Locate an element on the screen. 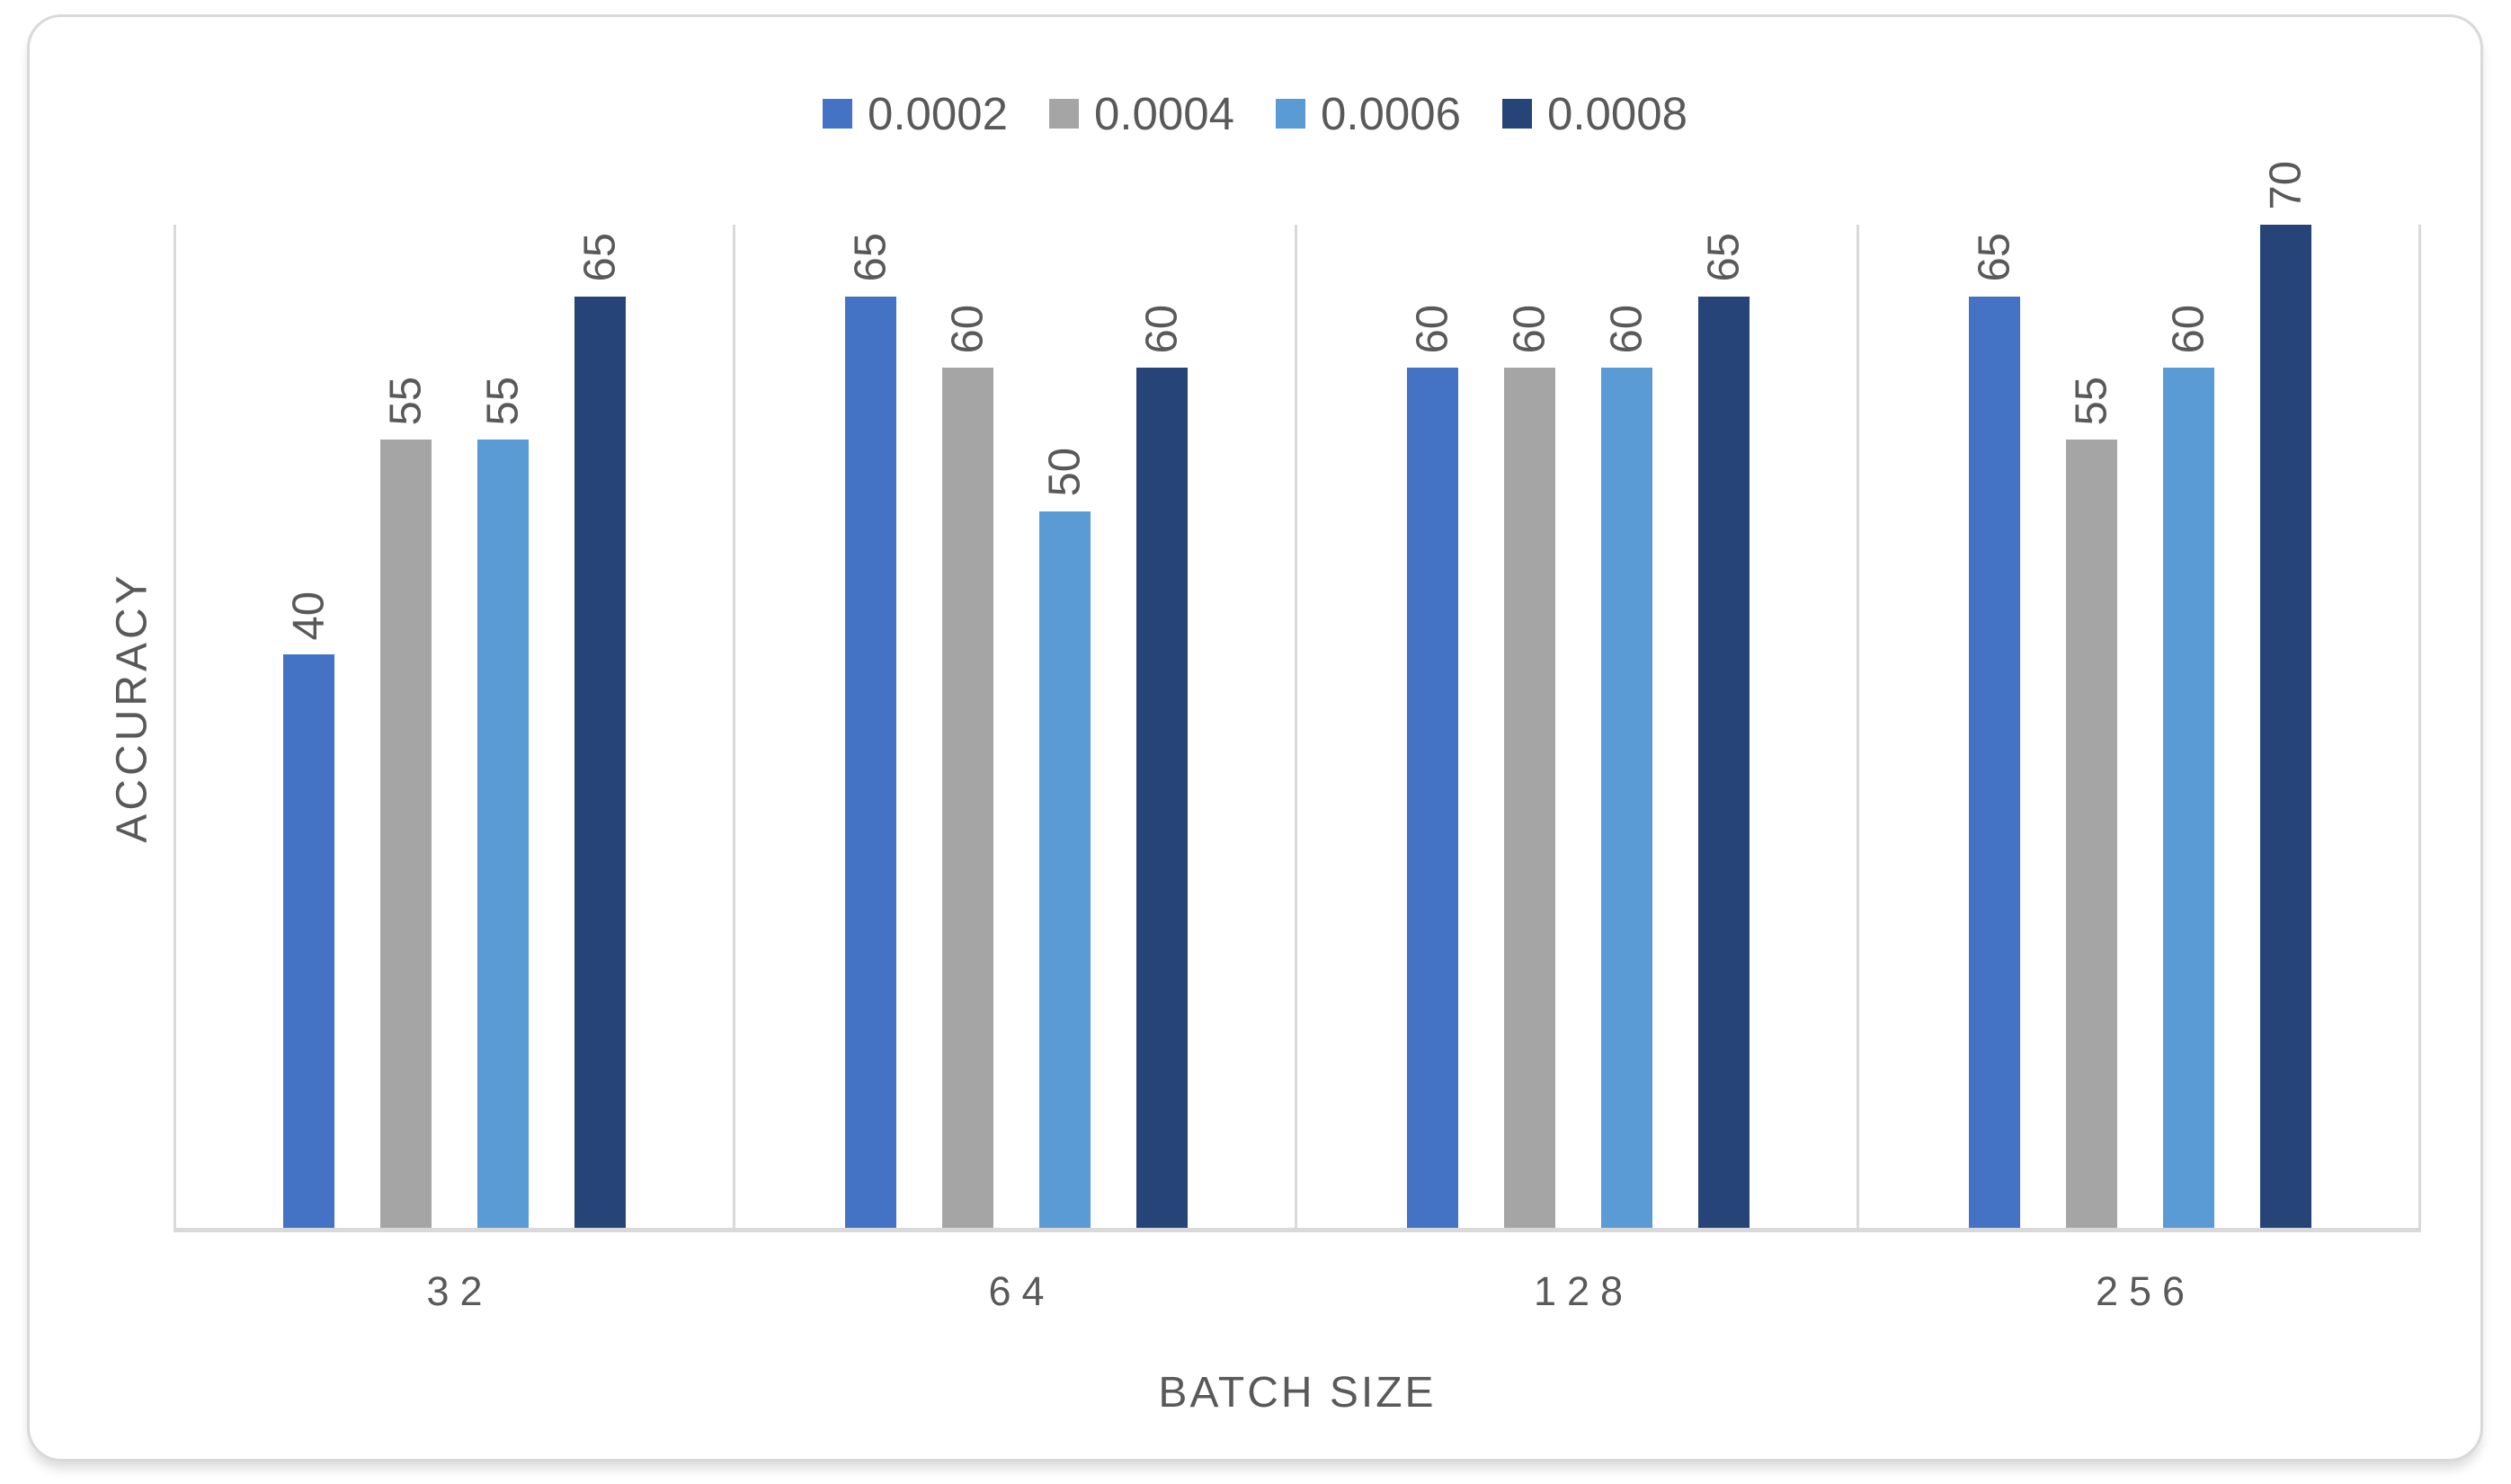 The height and width of the screenshot is (1484, 2511). legend-label: 0.0004 is located at coordinates (1164, 113).